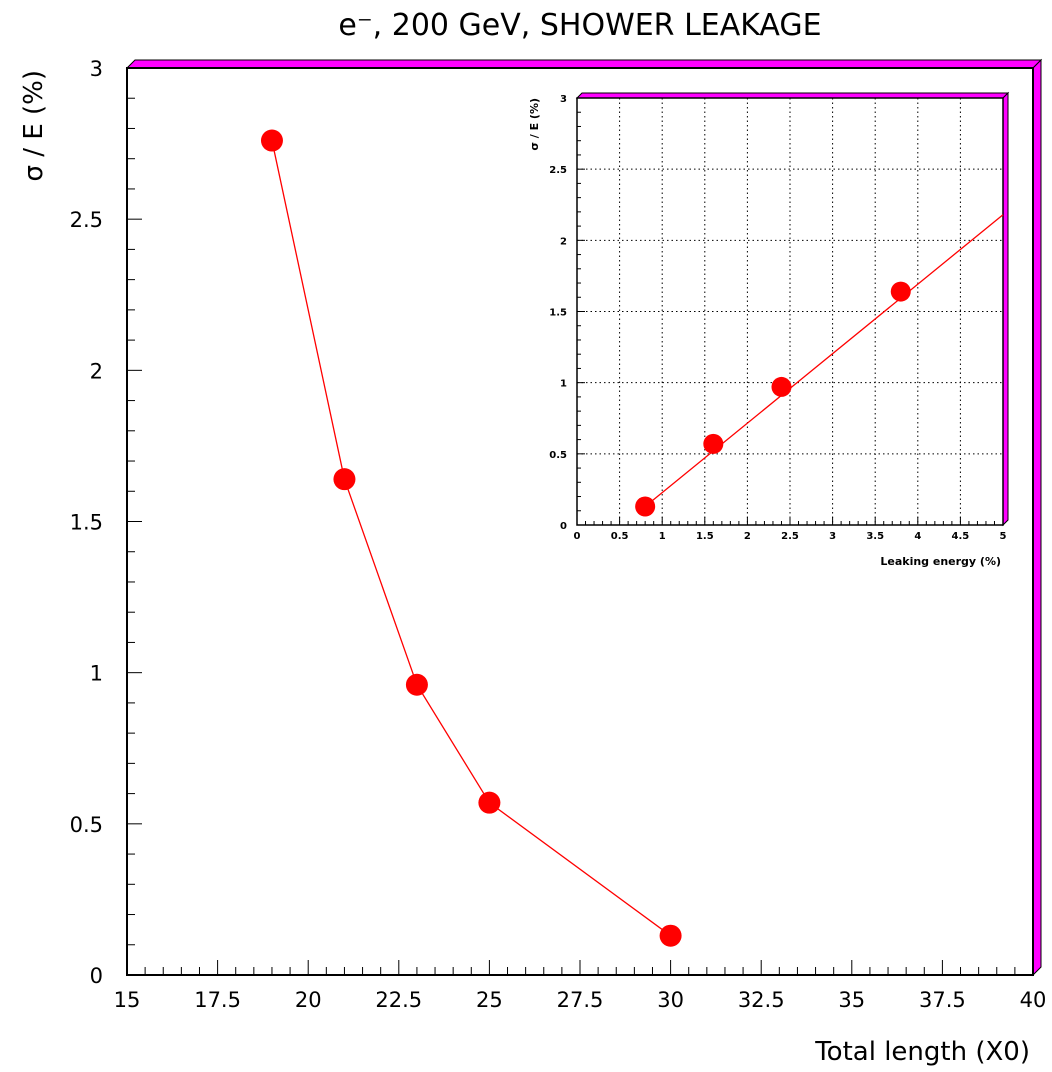 This screenshot has width=1052, height=1072. What do you see at coordinates (558, 170) in the screenshot?
I see `inset-y-tick-label: 2.5` at bounding box center [558, 170].